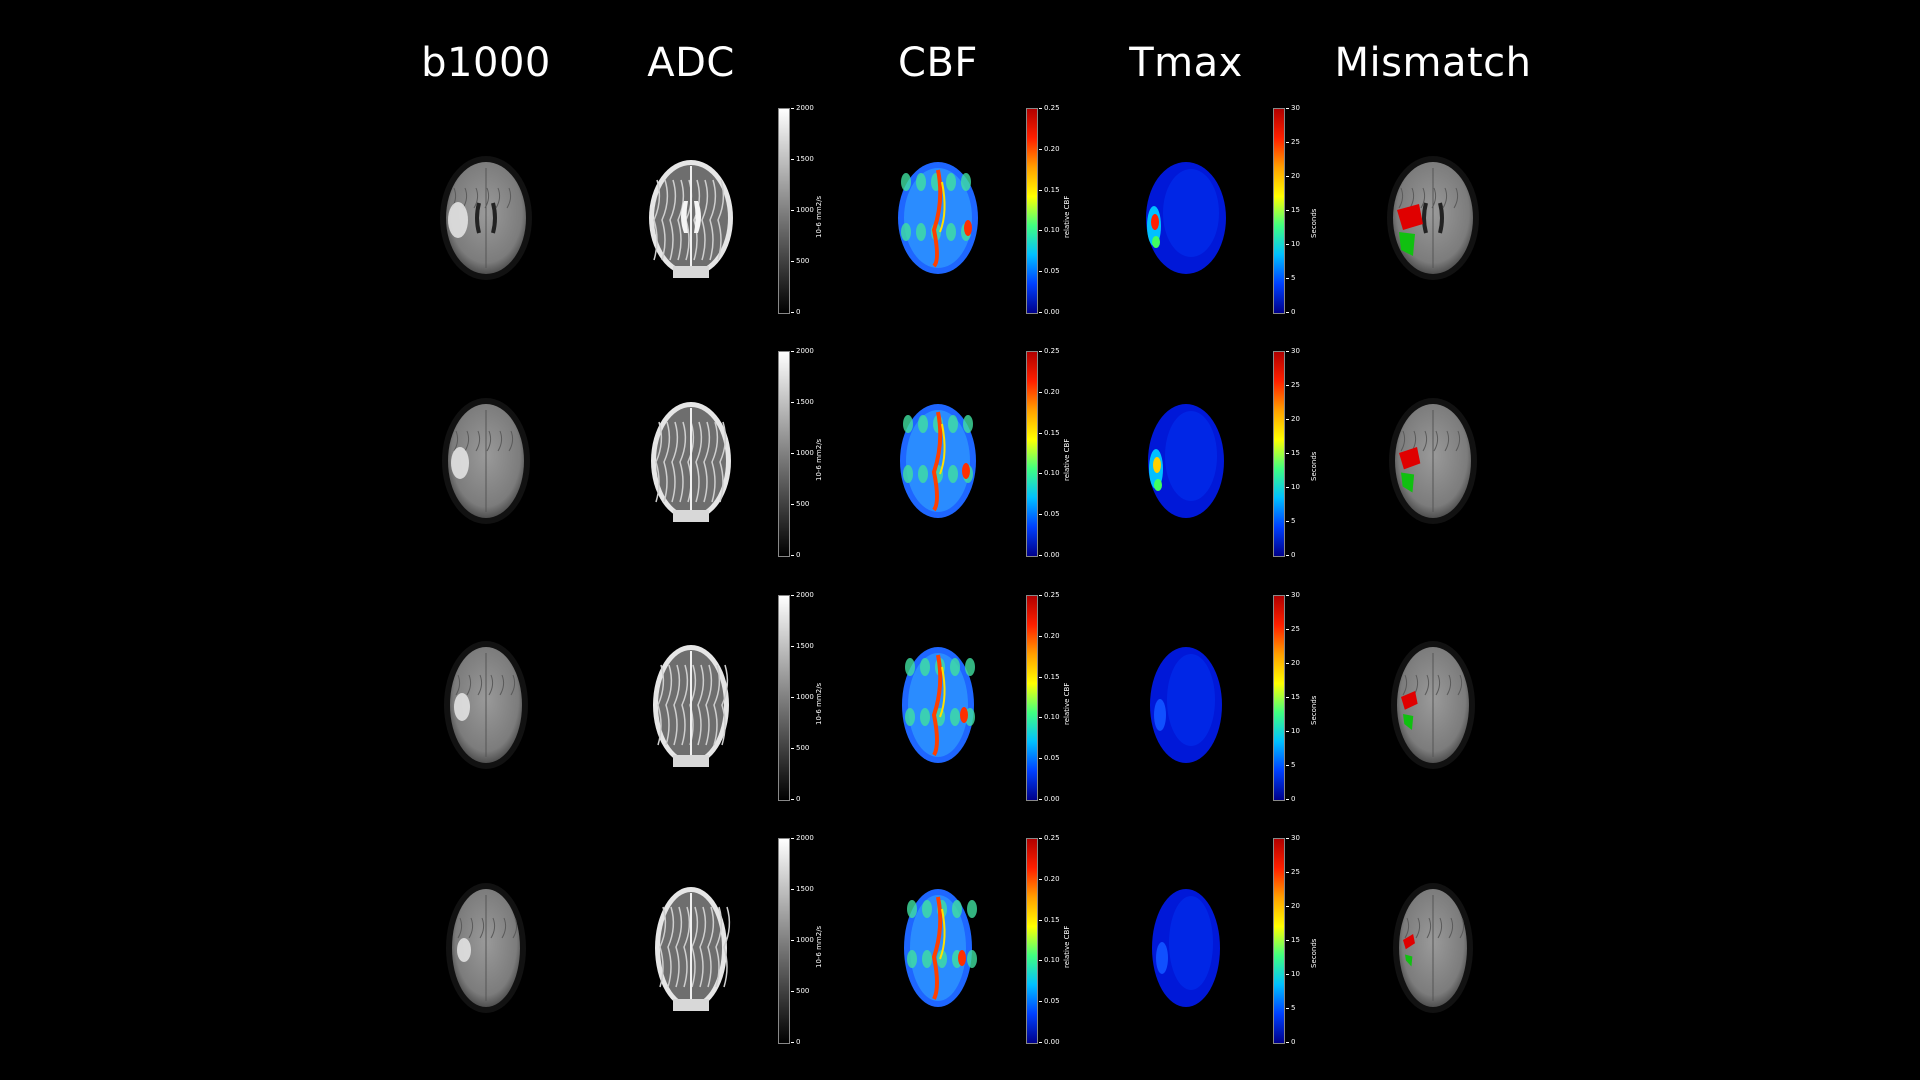  What do you see at coordinates (1433, 63) in the screenshot?
I see `column-title-mismatch: Mismatch` at bounding box center [1433, 63].